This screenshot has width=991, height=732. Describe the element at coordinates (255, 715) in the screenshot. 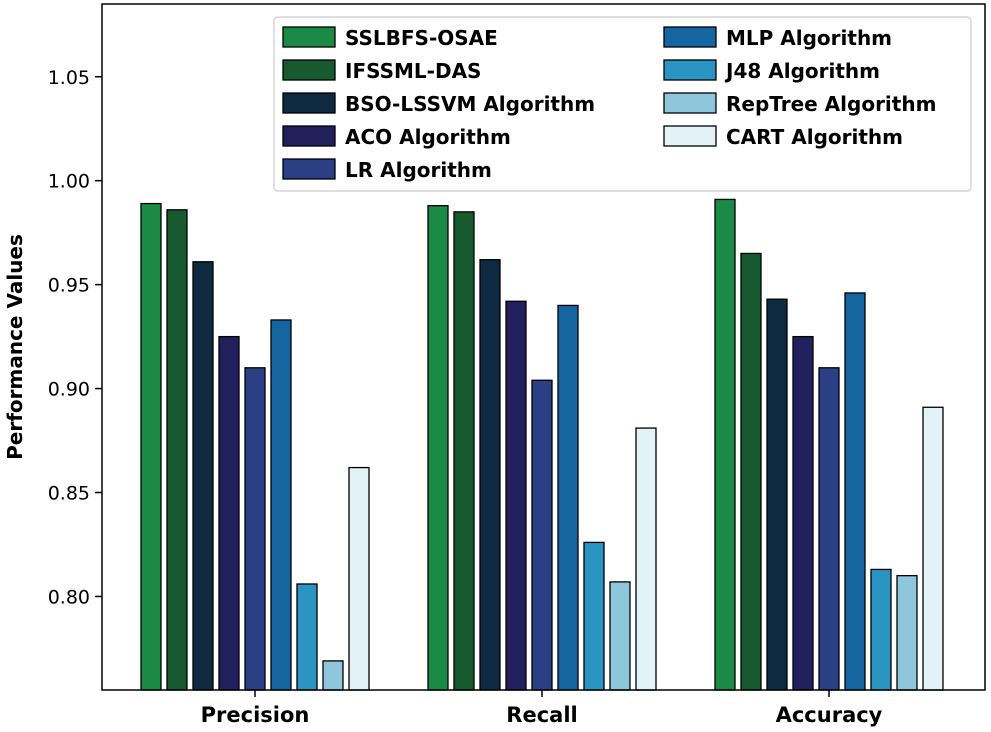

I see `x-tick-label-precision: Precision` at that location.